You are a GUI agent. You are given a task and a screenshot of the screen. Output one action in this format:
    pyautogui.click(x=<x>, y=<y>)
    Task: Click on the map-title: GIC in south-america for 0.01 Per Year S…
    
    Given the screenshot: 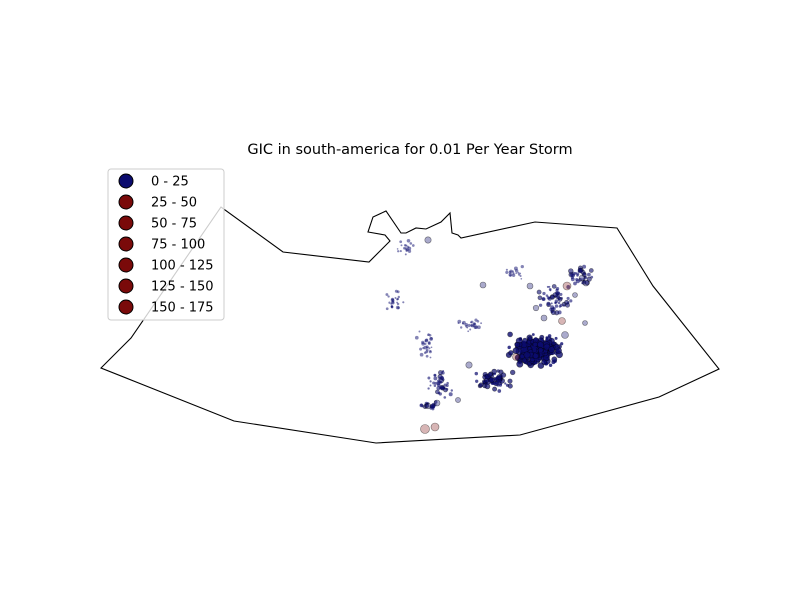 What is the action you would take?
    pyautogui.click(x=409, y=150)
    